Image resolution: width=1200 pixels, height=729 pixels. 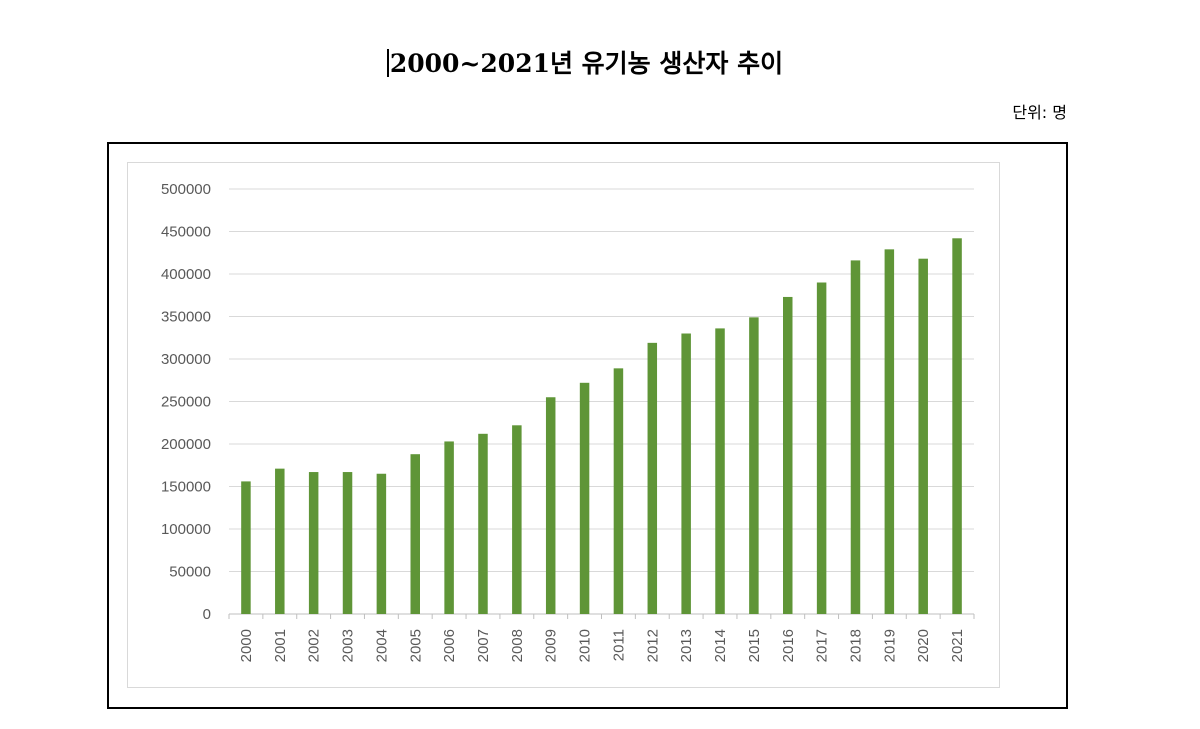 What do you see at coordinates (186, 529) in the screenshot?
I see `y-tick-label: 100000` at bounding box center [186, 529].